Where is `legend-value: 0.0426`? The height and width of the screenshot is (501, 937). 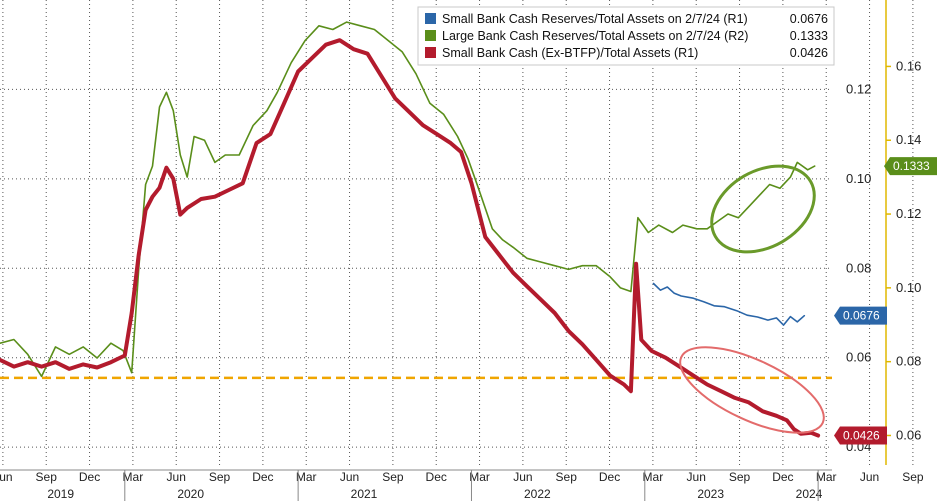
legend-value: 0.0426 is located at coordinates (809, 53).